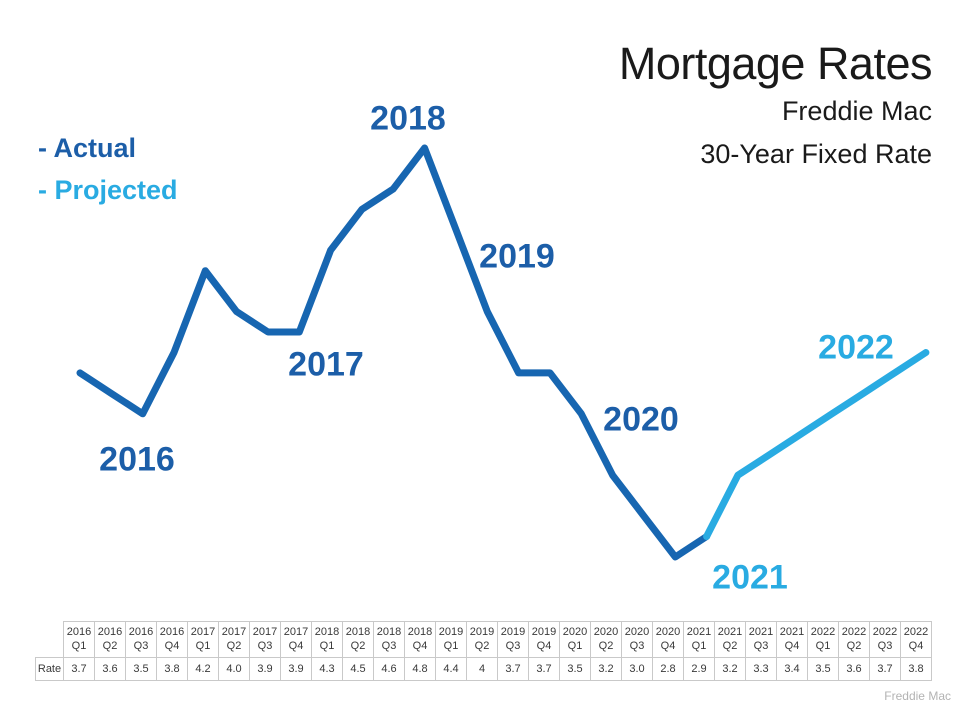 The image size is (960, 720). I want to click on table-header-2017-q4: 2017 Q4, so click(296, 639).